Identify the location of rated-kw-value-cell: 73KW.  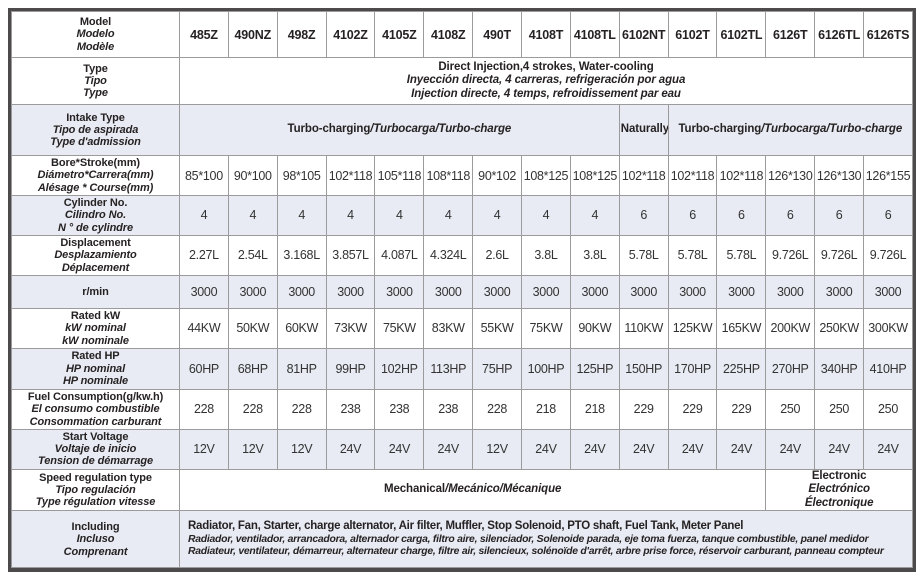
(350, 328).